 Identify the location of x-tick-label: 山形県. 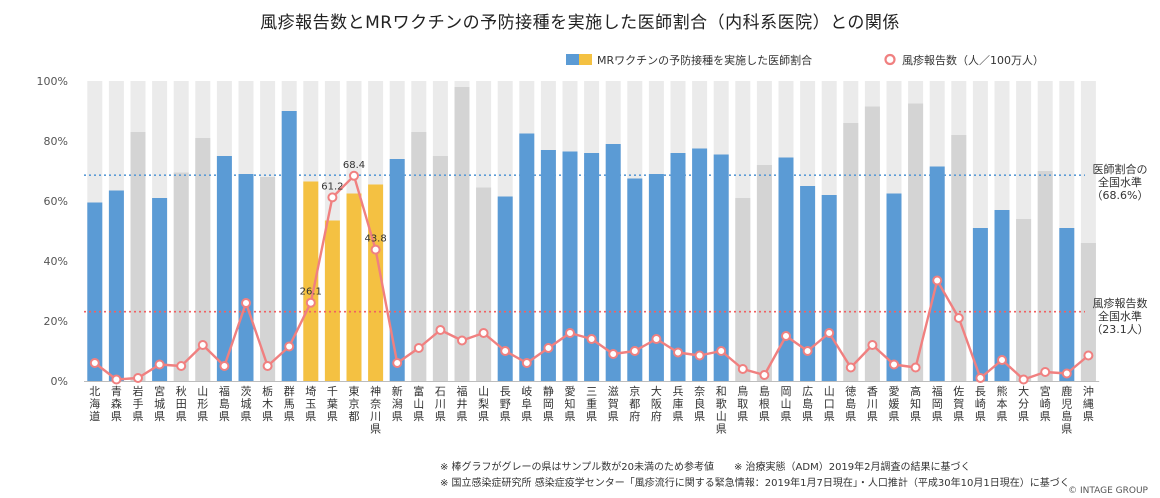
(202, 404).